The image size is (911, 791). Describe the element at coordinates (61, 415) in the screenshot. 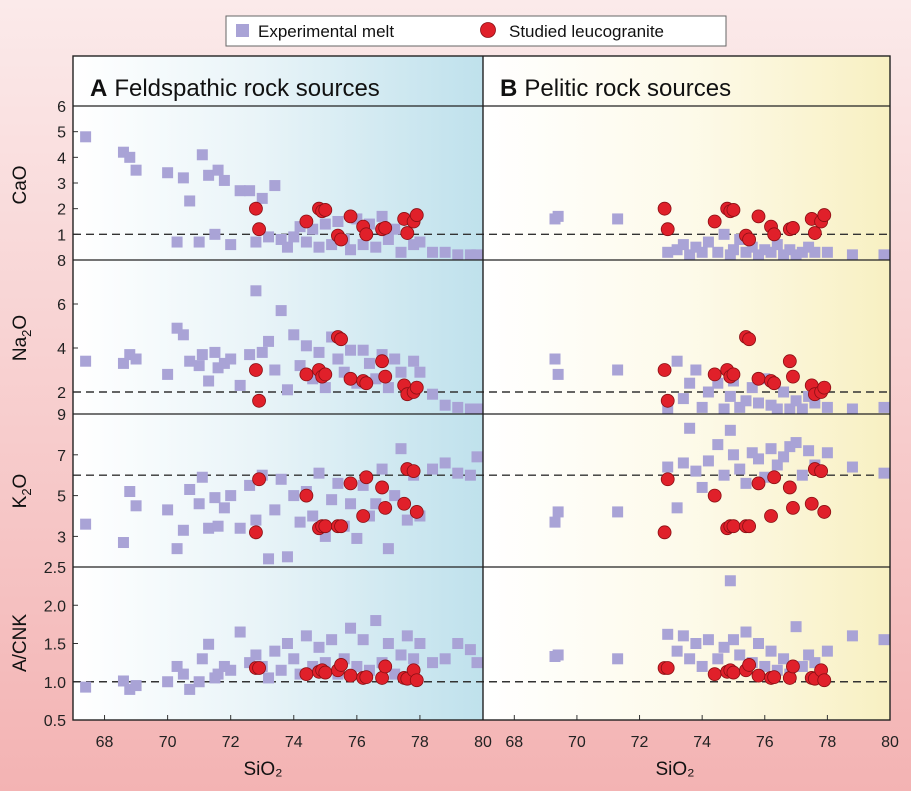

I see `ytick-k2o-3: 9` at that location.